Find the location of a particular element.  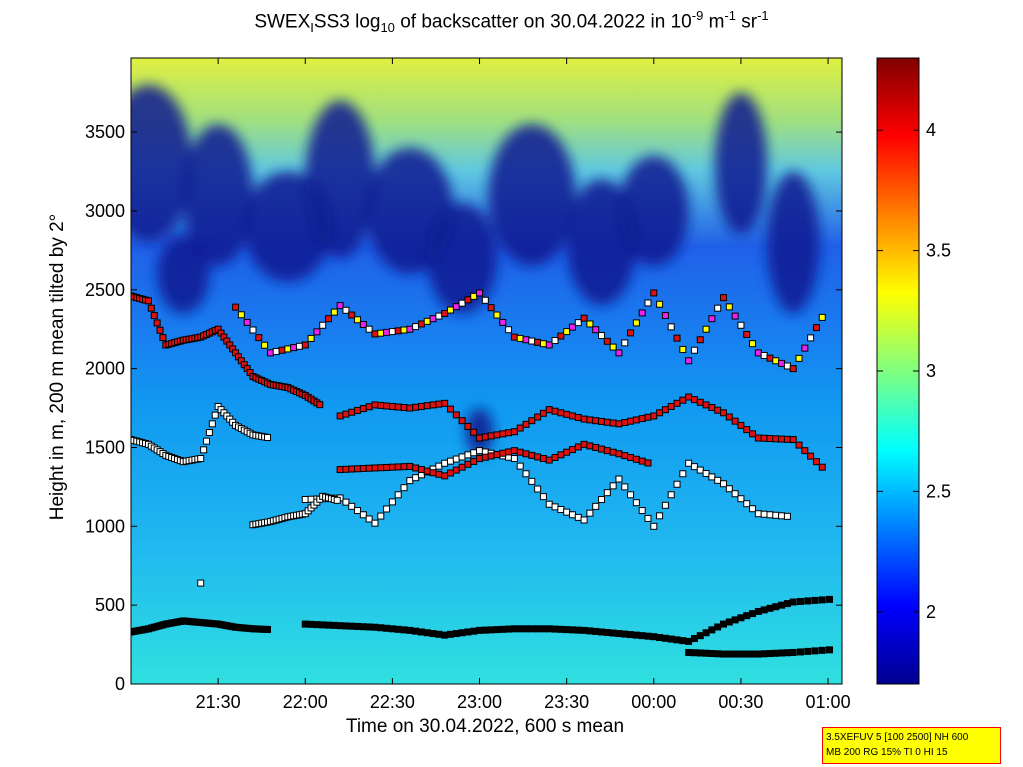

colorbar is located at coordinates (898, 371).